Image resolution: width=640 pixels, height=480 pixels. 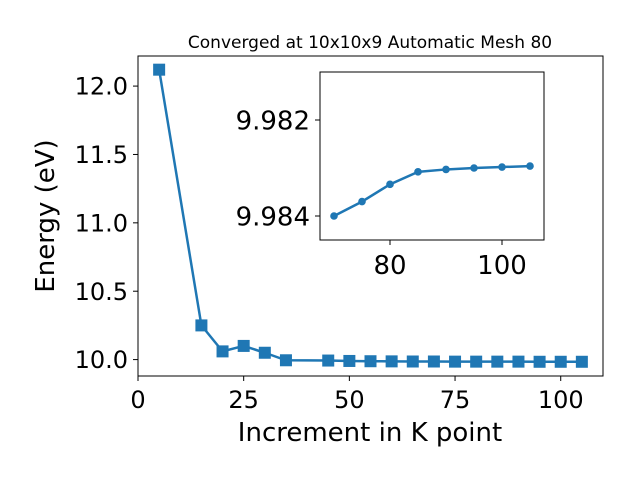 What do you see at coordinates (101, 360) in the screenshot?
I see `y-tick-label: 10.0` at bounding box center [101, 360].